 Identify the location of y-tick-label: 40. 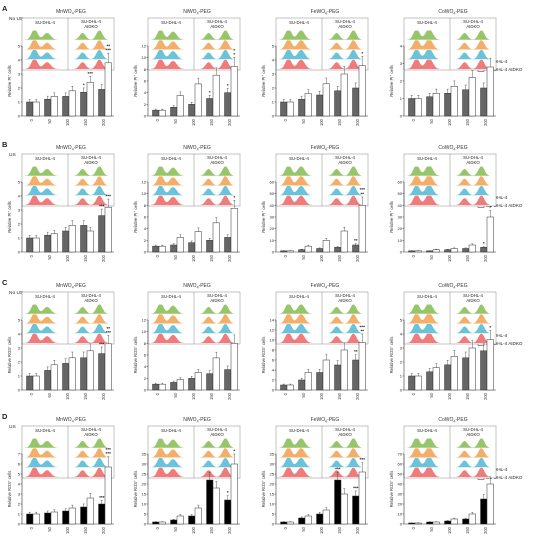
(400, 205).